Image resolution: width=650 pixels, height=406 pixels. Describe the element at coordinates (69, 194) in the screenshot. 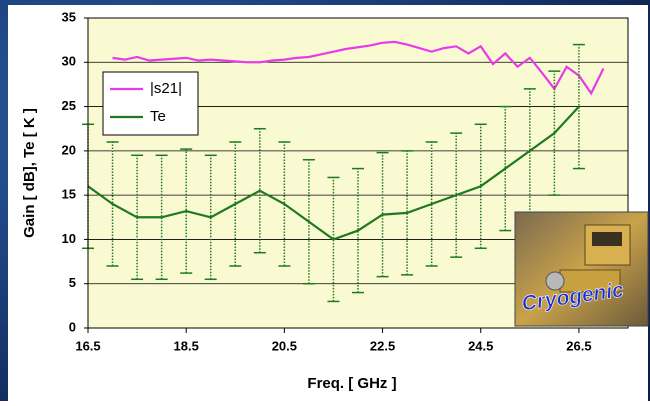

I see `y-tick-label: 15` at that location.